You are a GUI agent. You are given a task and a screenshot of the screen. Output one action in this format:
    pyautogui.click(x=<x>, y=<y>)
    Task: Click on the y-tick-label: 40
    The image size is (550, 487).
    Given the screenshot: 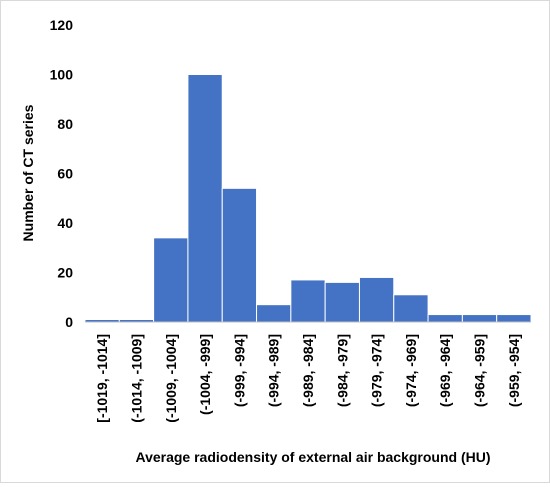 What is the action you would take?
    pyautogui.click(x=65, y=223)
    